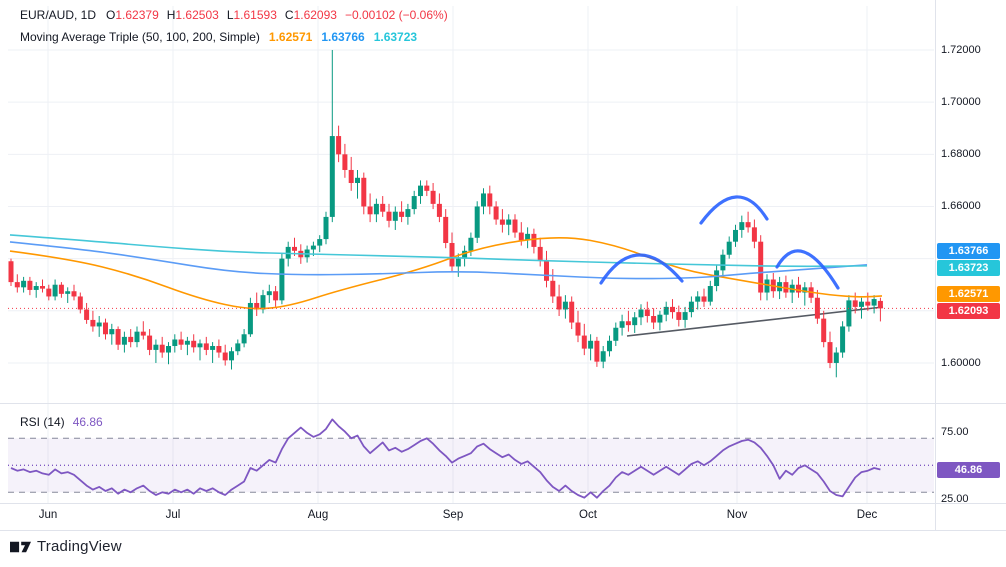  Describe the element at coordinates (755, 321) in the screenshot. I see `trendline-drawing` at that location.